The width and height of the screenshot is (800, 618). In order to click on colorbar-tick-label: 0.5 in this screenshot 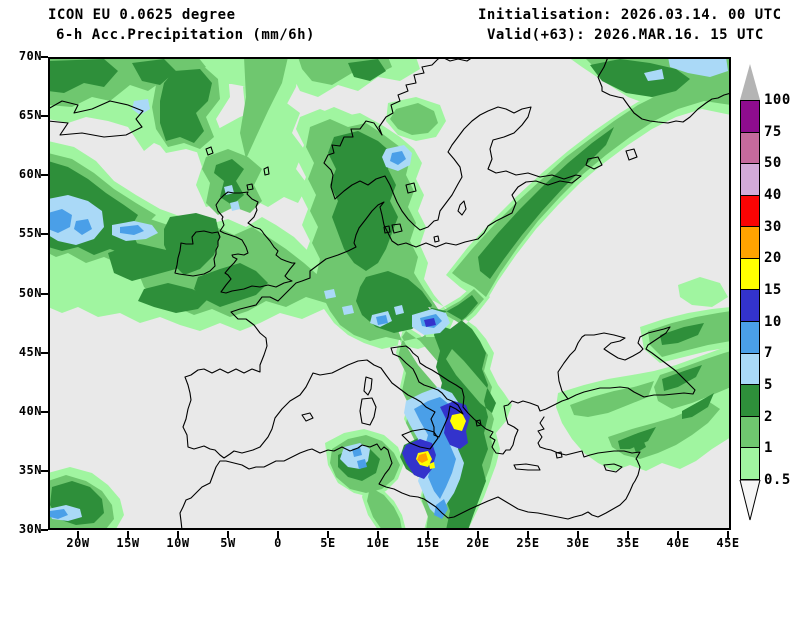, I will do `click(777, 480)`.